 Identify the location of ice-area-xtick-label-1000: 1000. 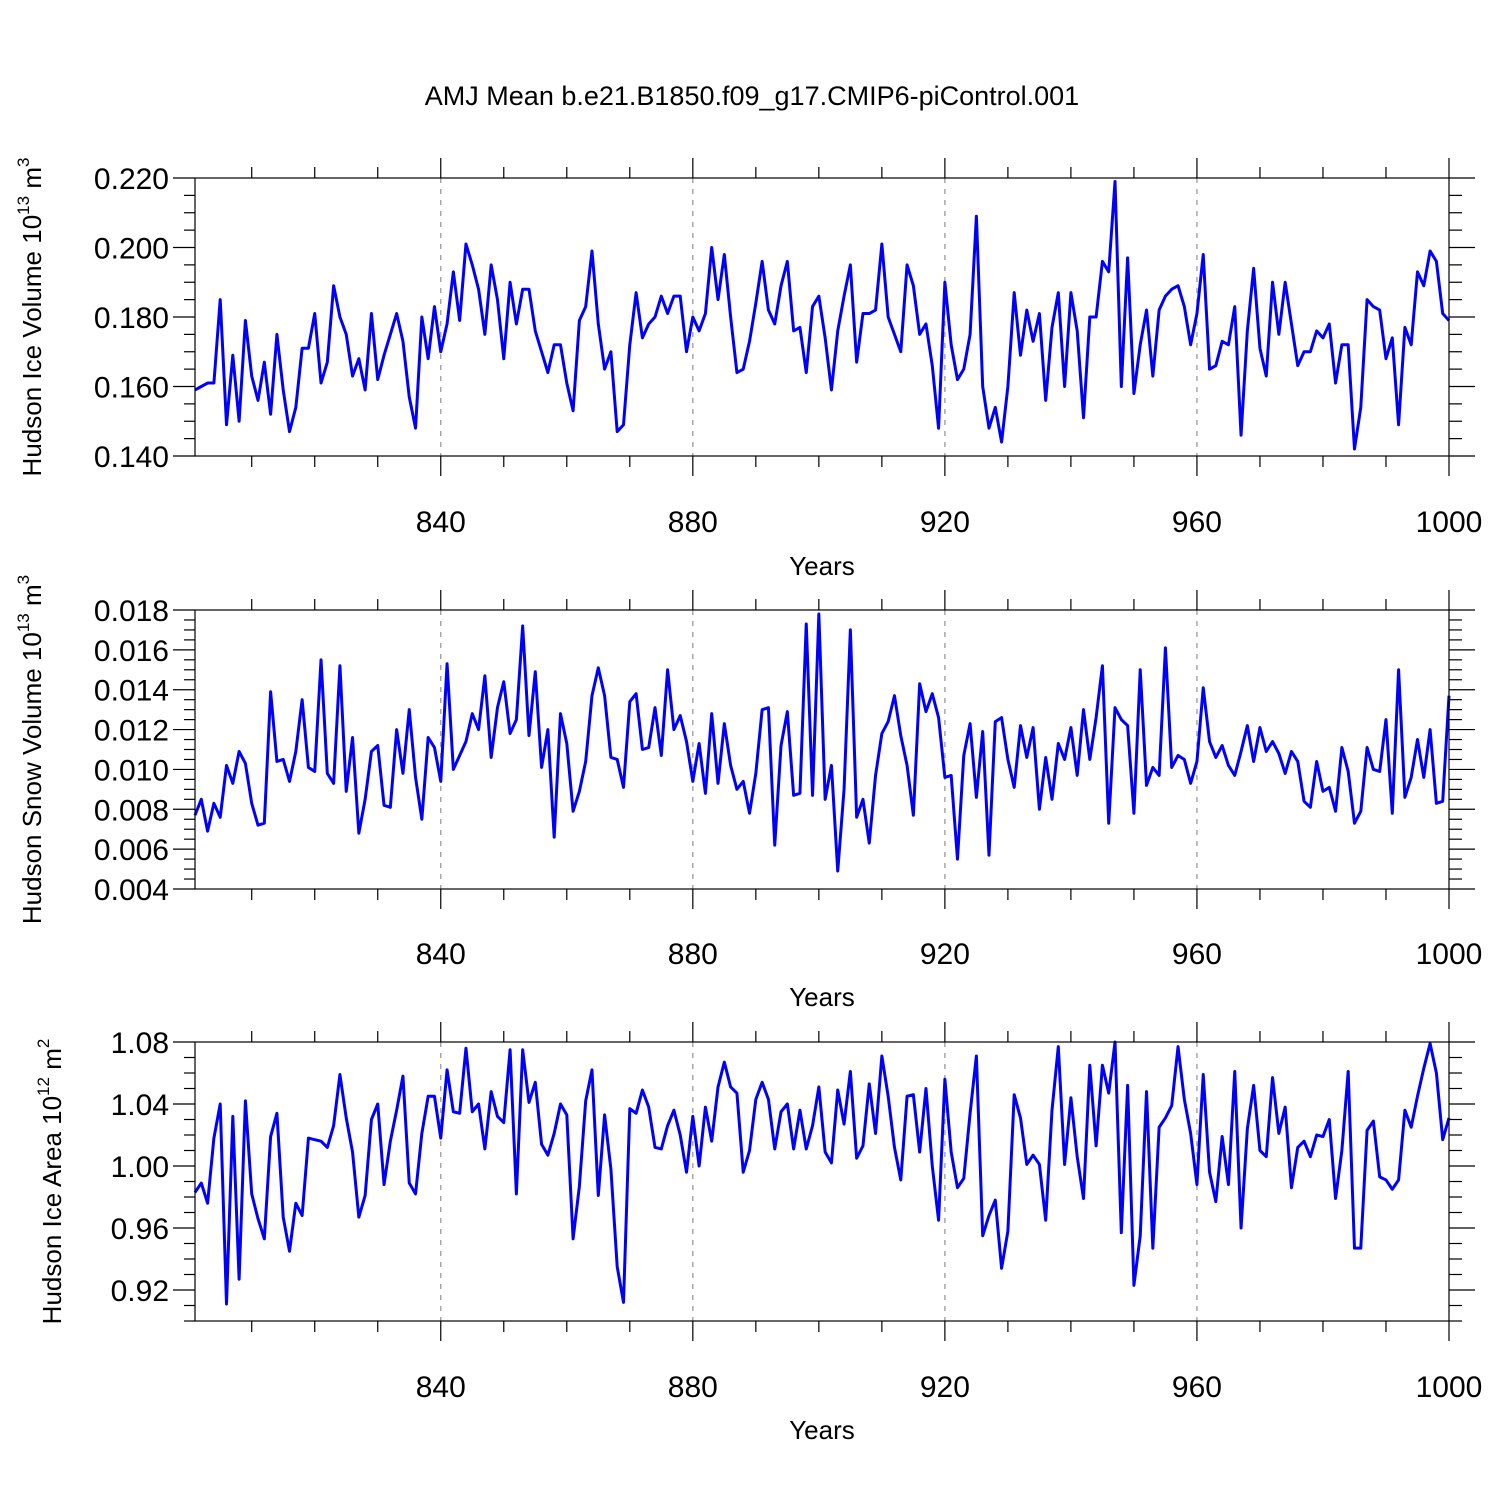
(1449, 1387).